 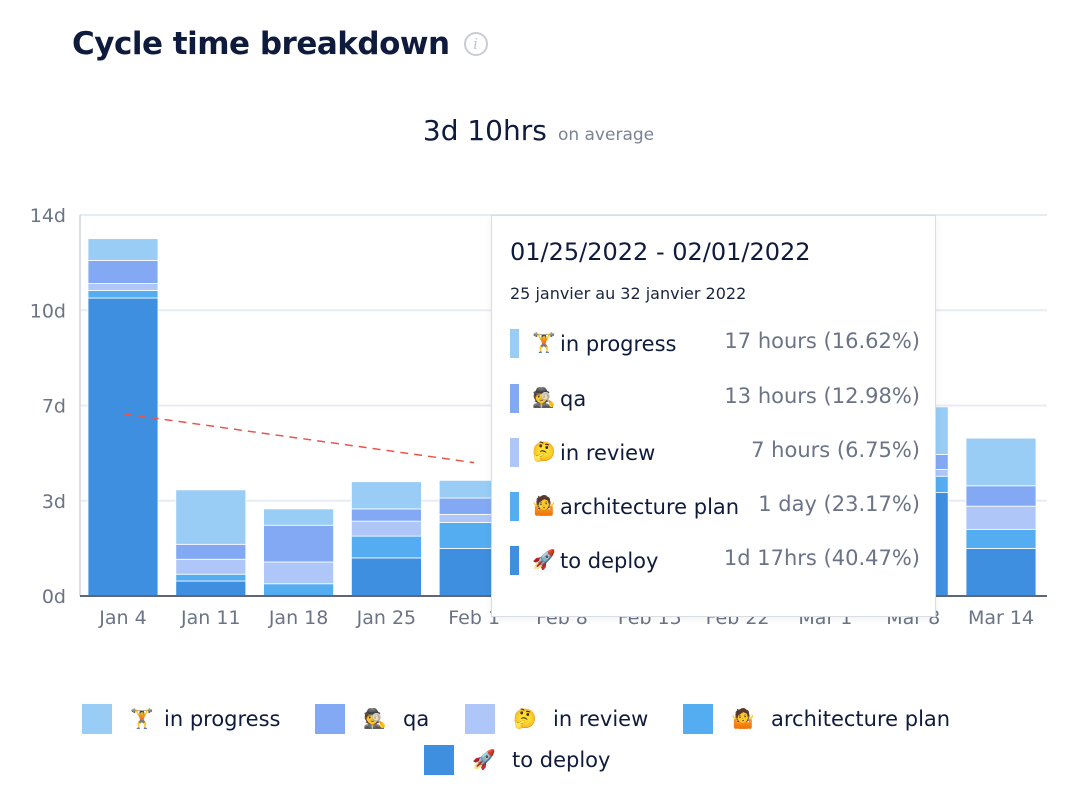 I want to click on x-tick-label: Jan 18, so click(x=298, y=618).